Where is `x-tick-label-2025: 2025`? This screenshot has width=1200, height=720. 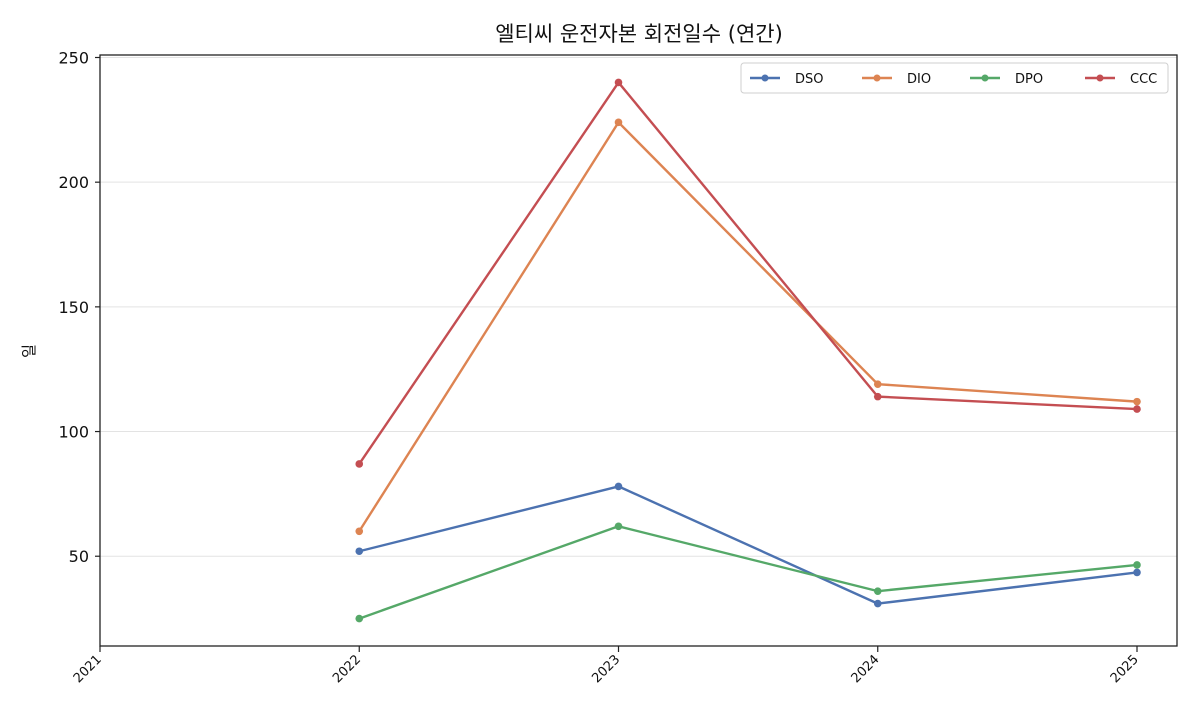 x-tick-label-2025: 2025 is located at coordinates (1125, 669).